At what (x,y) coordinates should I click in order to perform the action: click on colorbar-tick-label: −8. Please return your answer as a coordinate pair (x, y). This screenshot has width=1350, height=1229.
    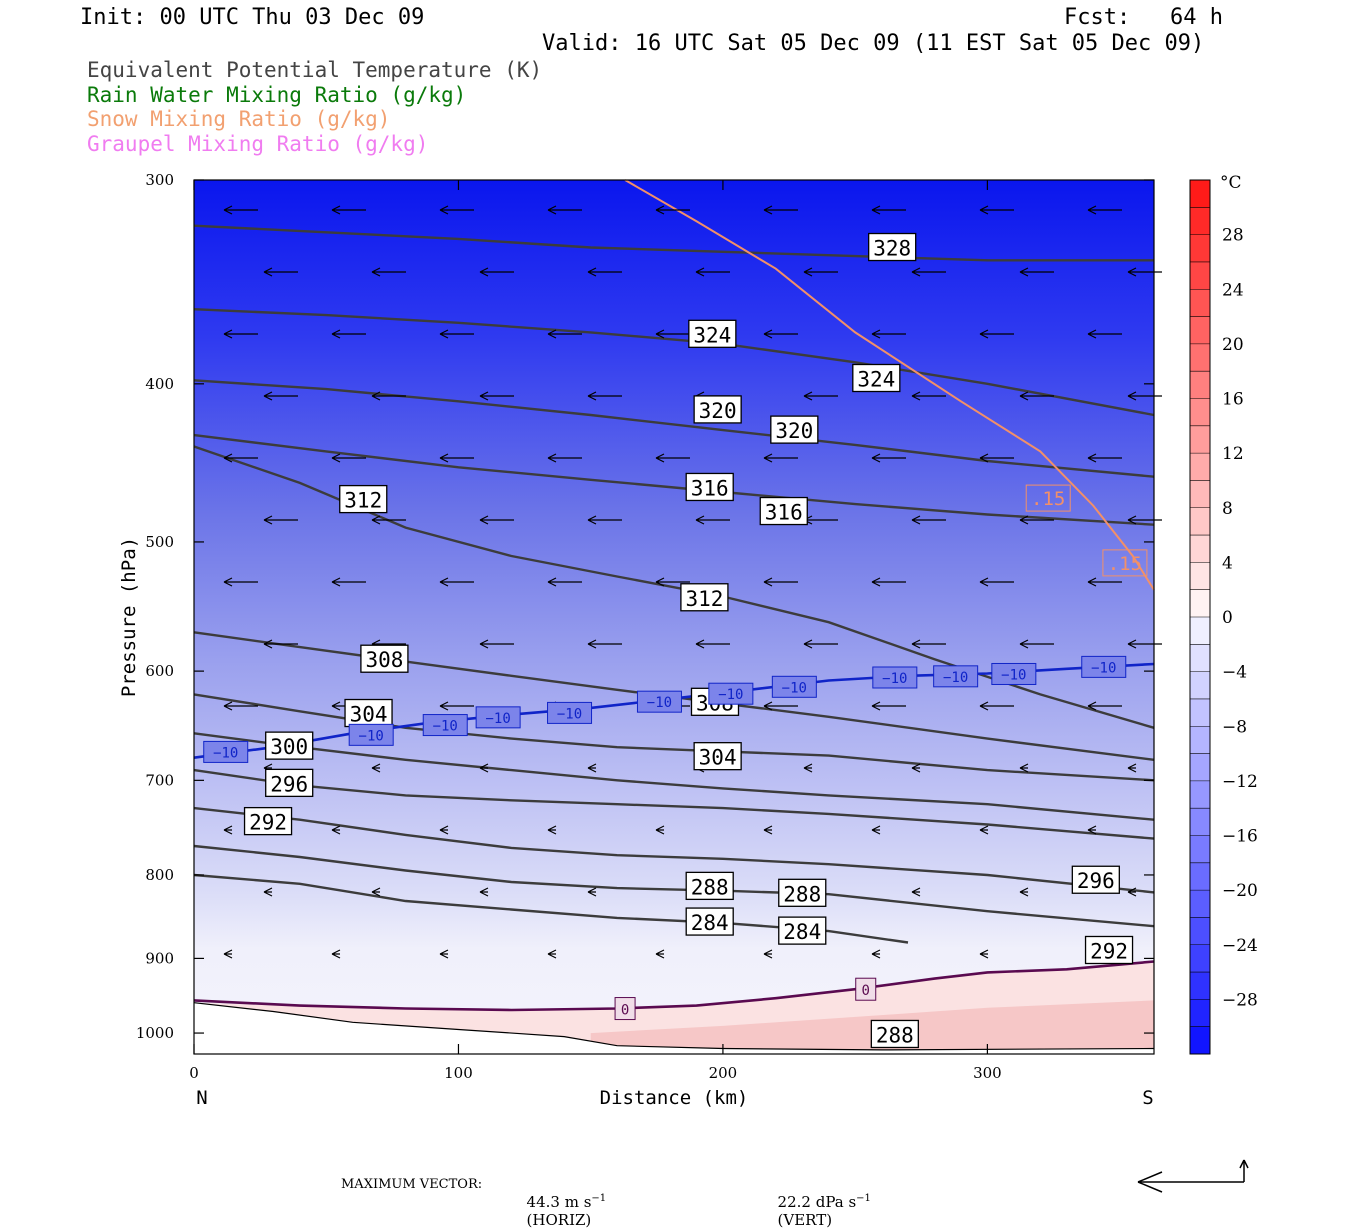
    Looking at the image, I should click on (1234, 727).